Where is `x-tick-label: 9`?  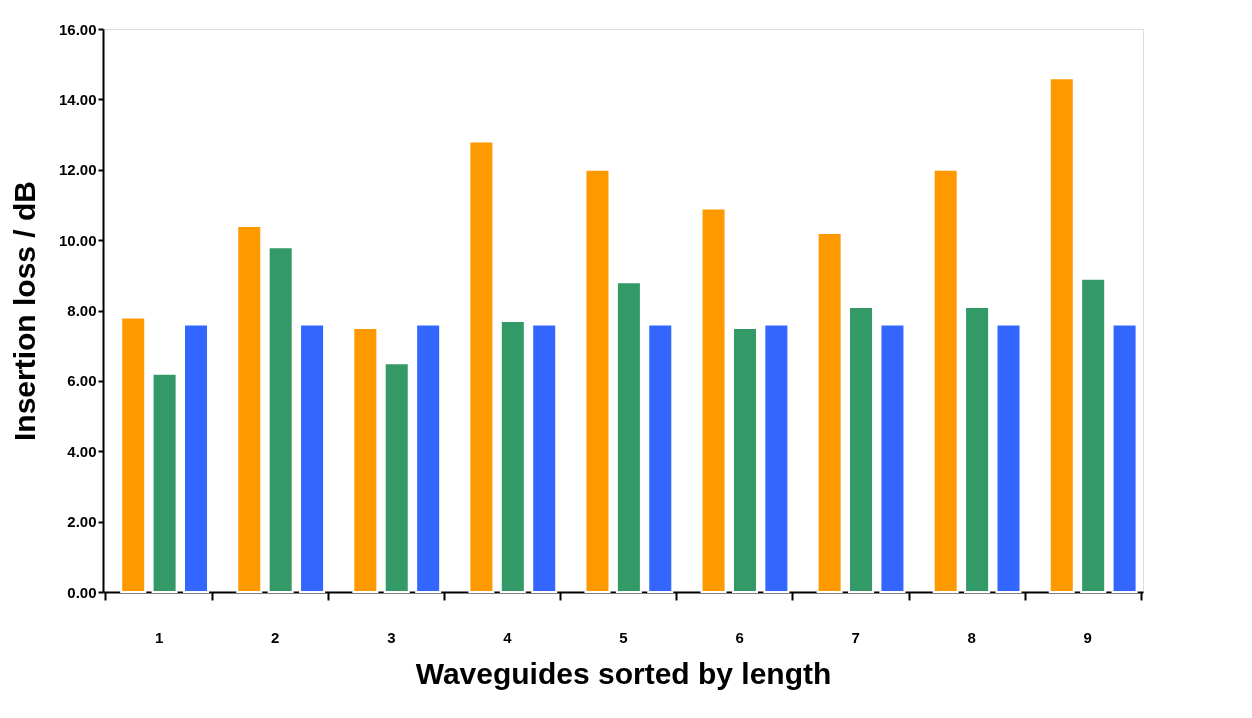 x-tick-label: 9 is located at coordinates (1087, 637).